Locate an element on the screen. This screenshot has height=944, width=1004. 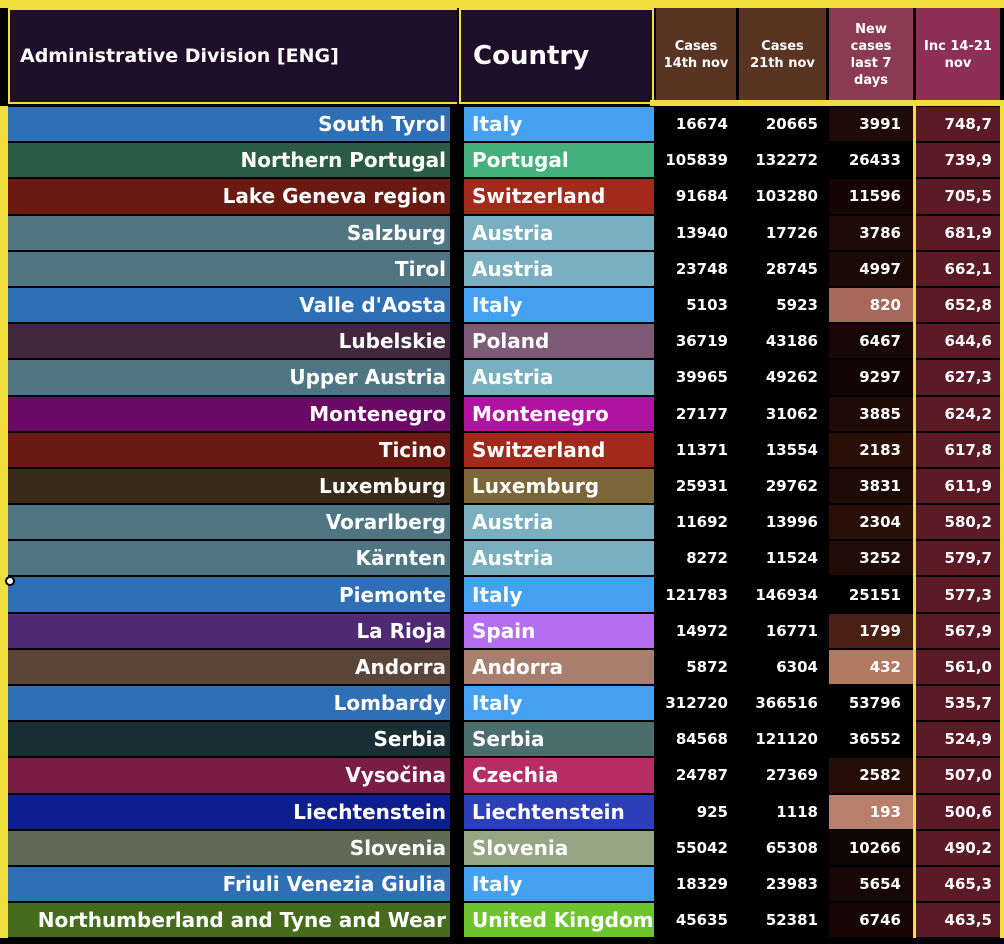
incidence-cell: 748,7 is located at coordinates (958, 124).